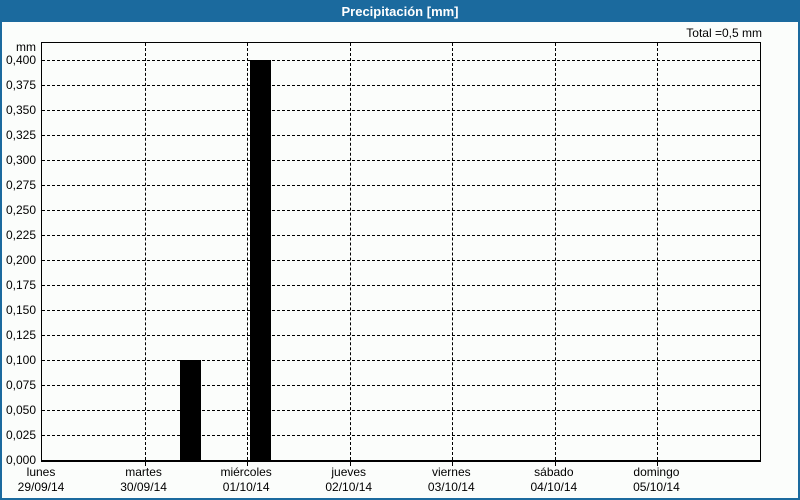 The image size is (800, 500). I want to click on y-axis-unit-label: mm, so click(26, 47).